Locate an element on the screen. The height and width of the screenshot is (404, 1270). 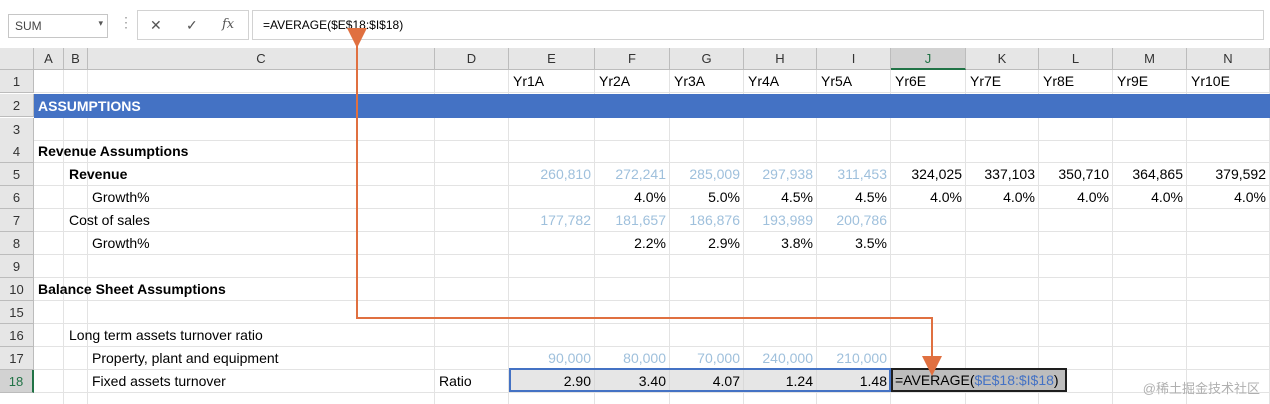
revenue-cell: 324,025 is located at coordinates (936, 174).